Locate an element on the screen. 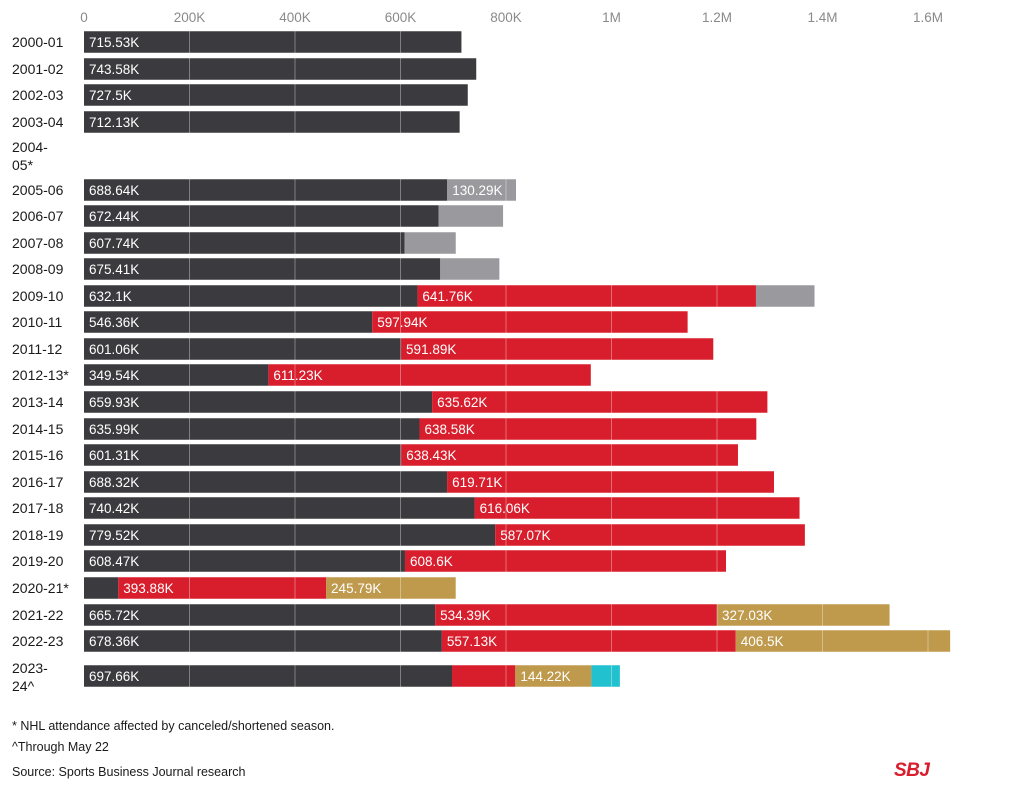  data-label: 597.94K is located at coordinates (402, 322).